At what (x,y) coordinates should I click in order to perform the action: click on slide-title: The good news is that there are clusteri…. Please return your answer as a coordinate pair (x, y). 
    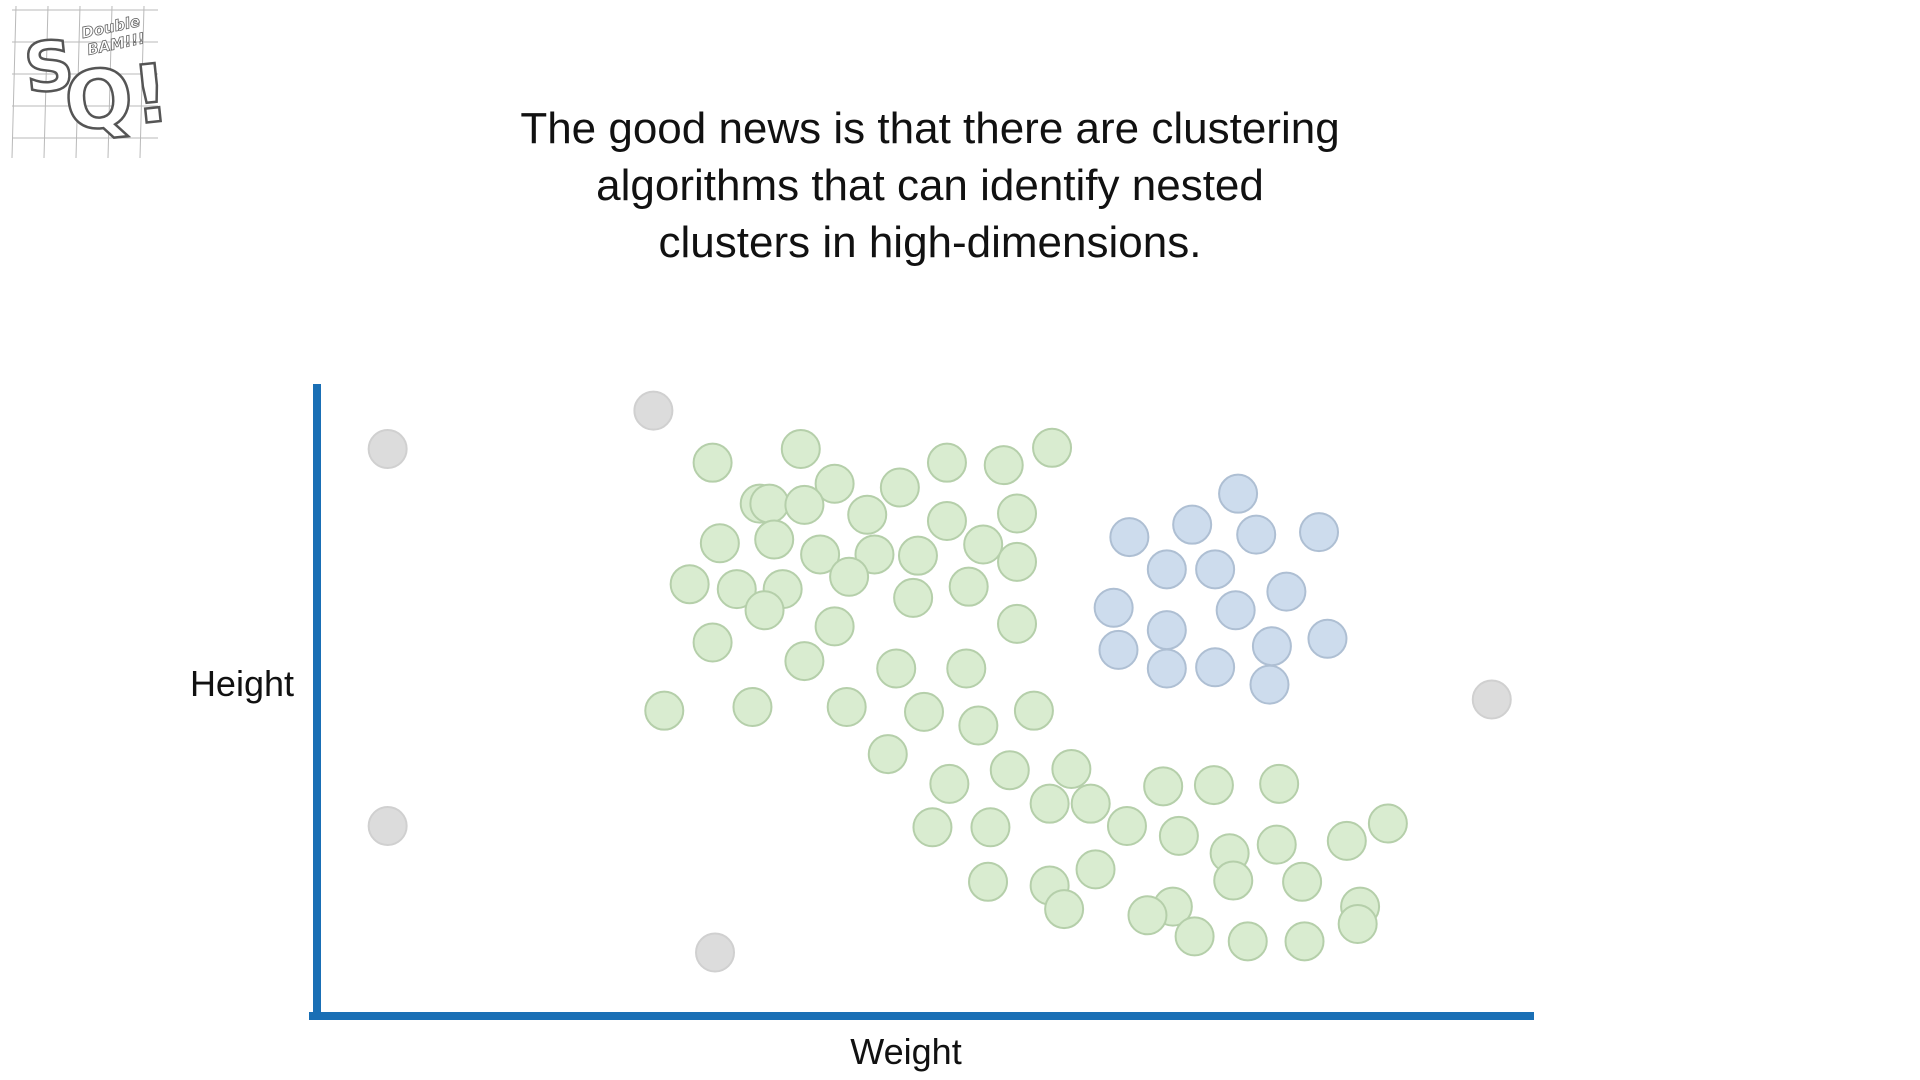
    Looking at the image, I should click on (930, 185).